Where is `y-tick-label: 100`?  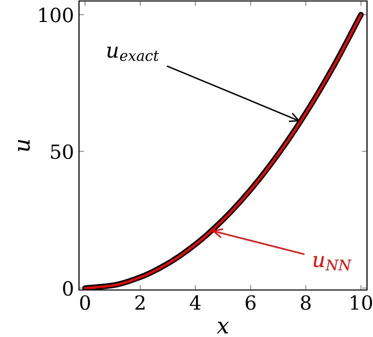 y-tick-label: 100 is located at coordinates (56, 15).